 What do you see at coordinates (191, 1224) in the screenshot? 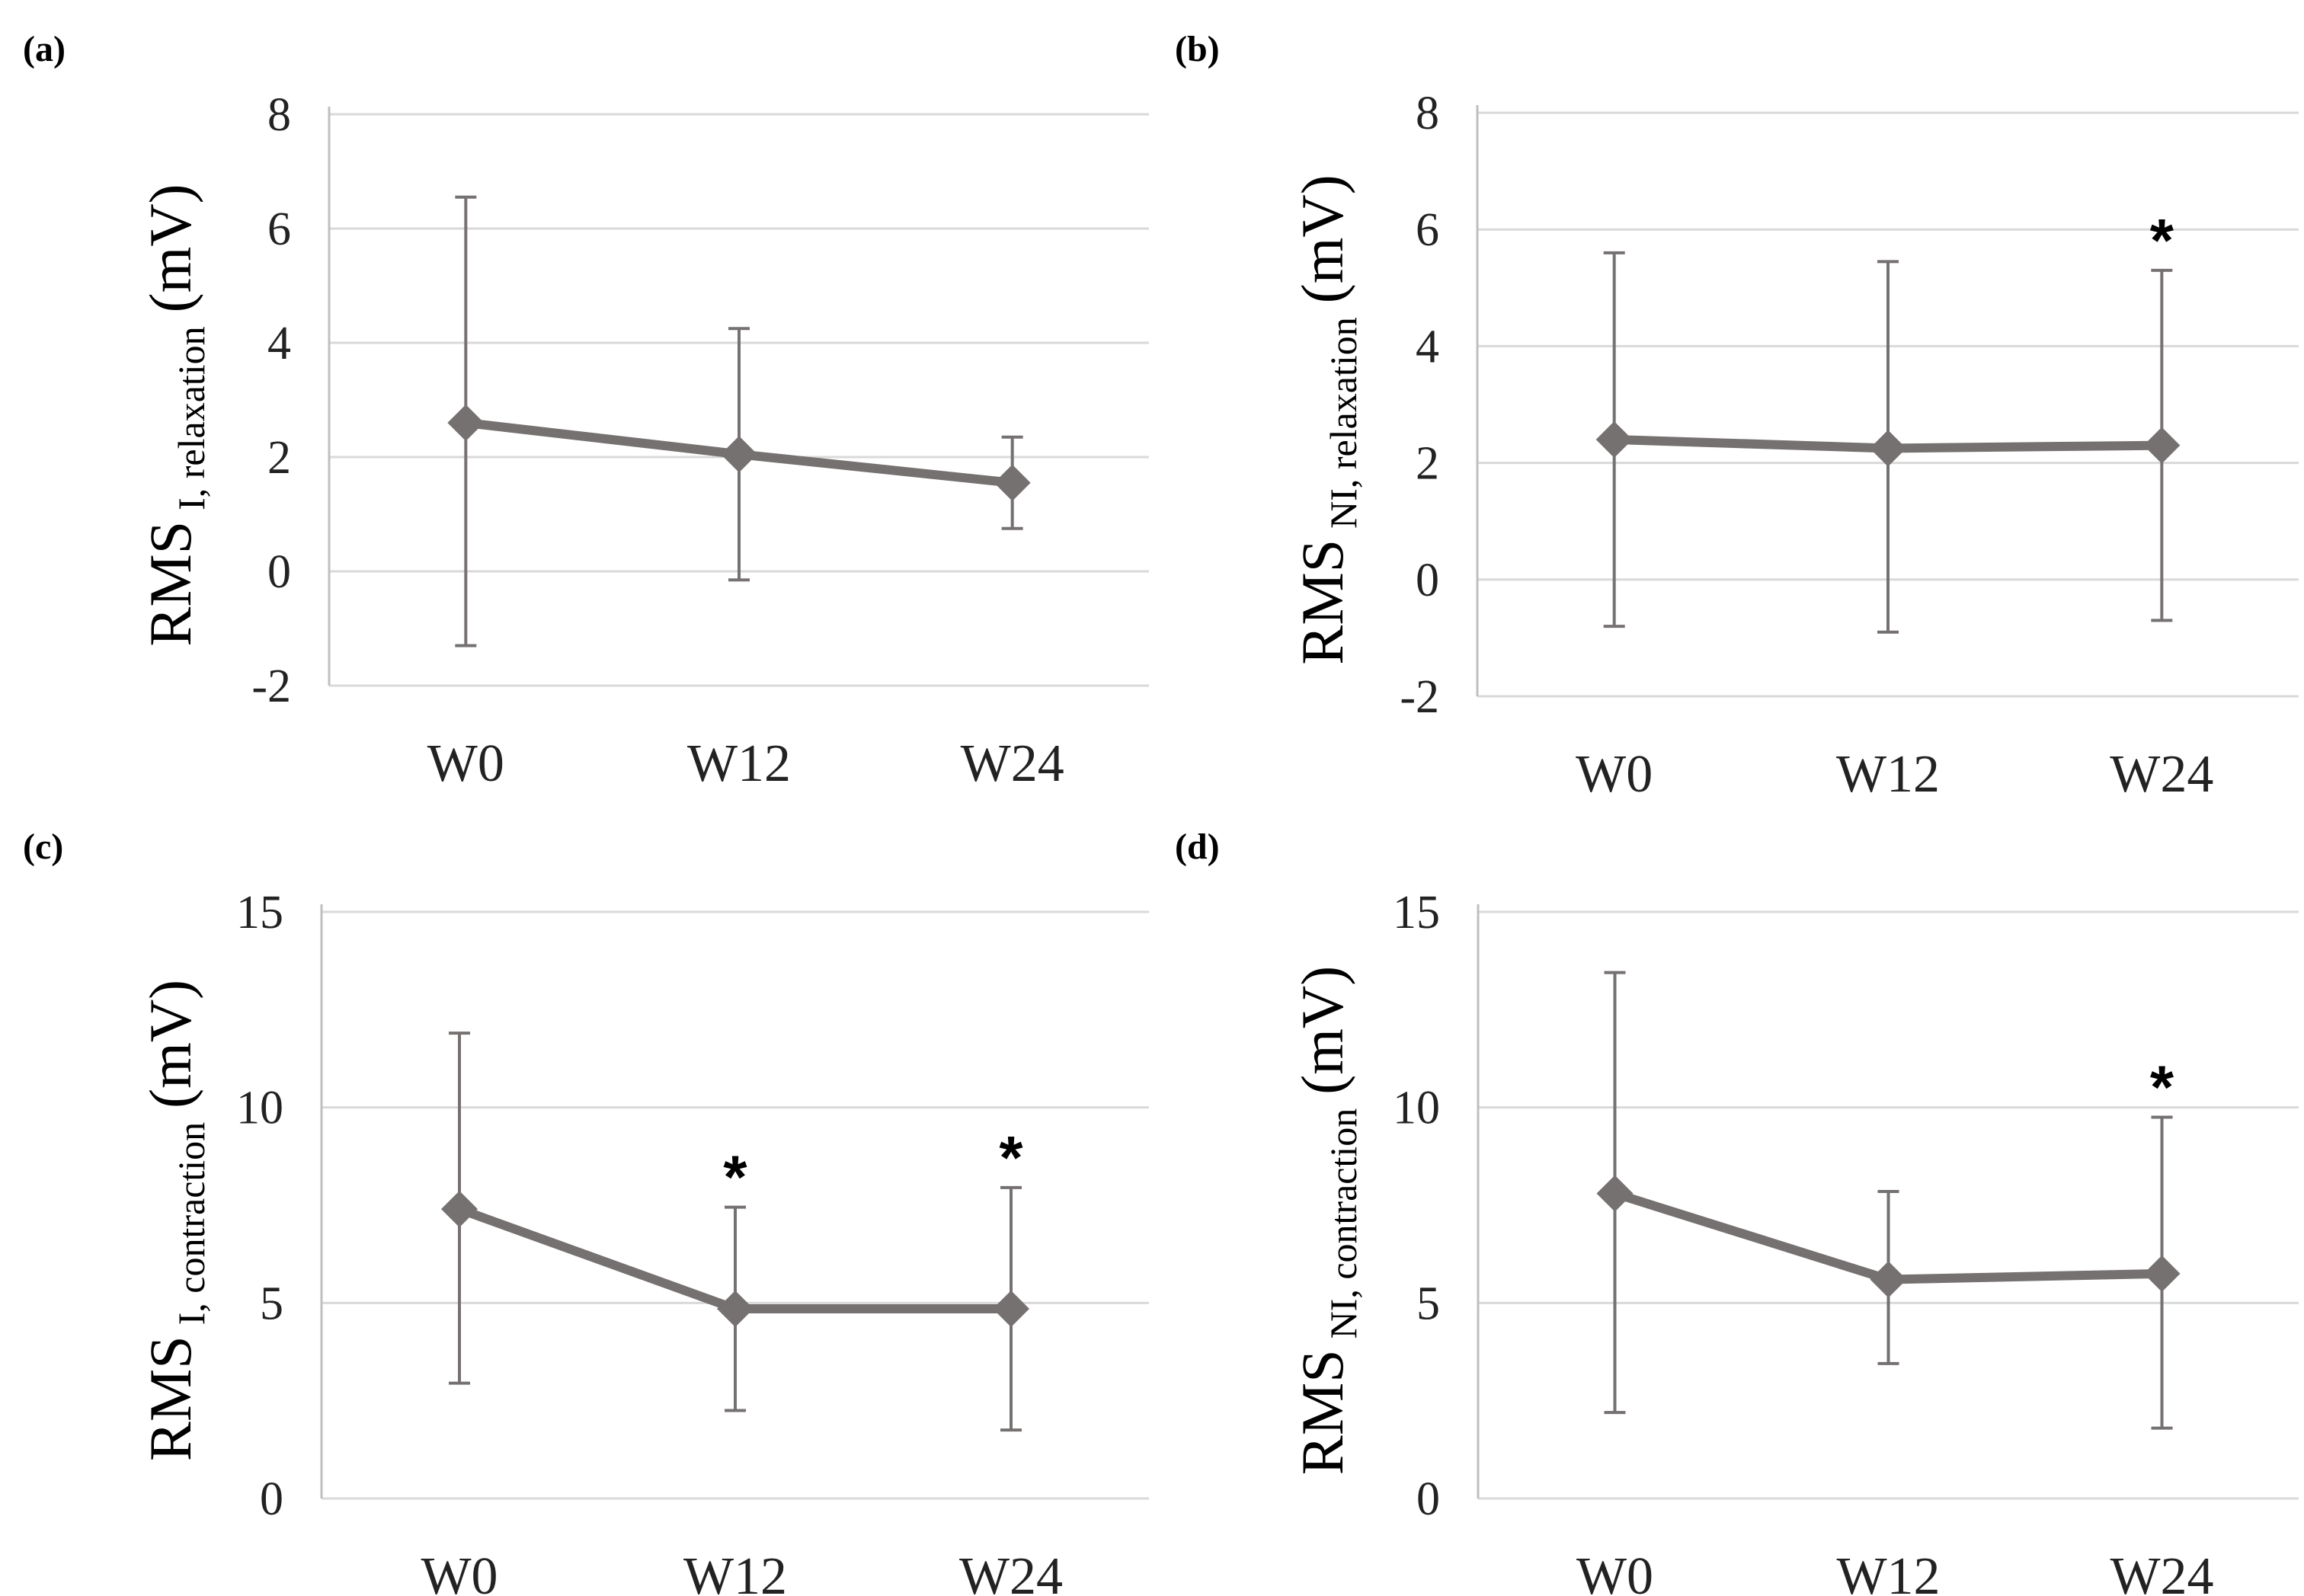
I see `y-axis-label-subscript: I, contraction` at bounding box center [191, 1224].